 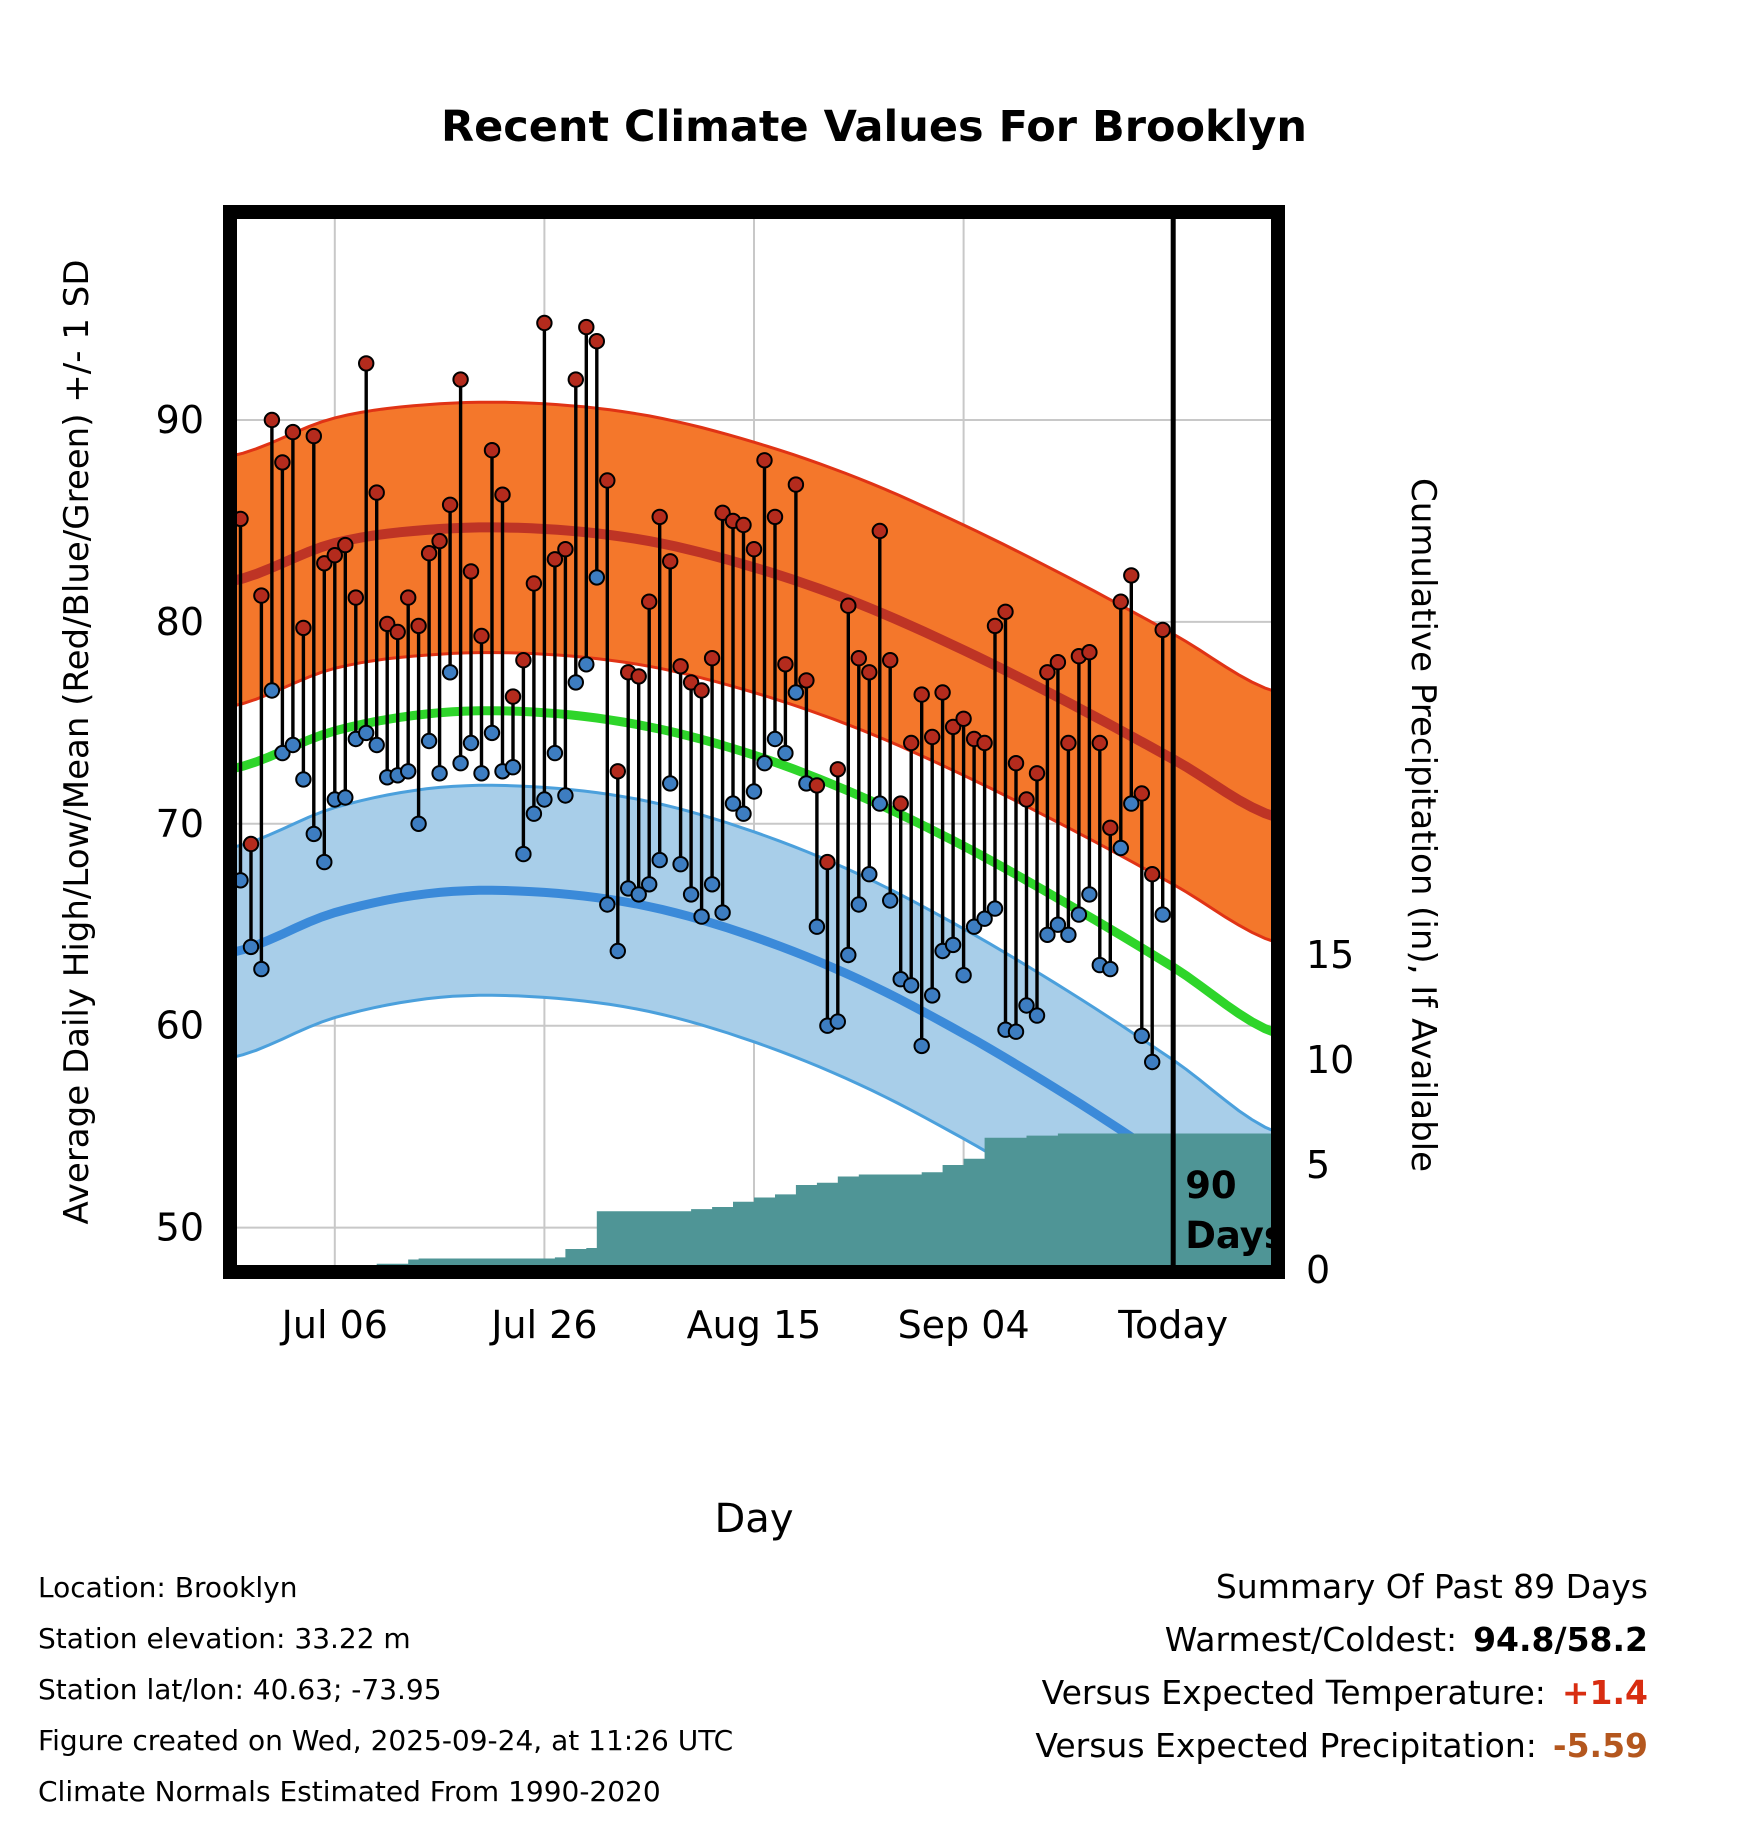 What do you see at coordinates (1330, 1060) in the screenshot?
I see `precip-tick-label: 10` at bounding box center [1330, 1060].